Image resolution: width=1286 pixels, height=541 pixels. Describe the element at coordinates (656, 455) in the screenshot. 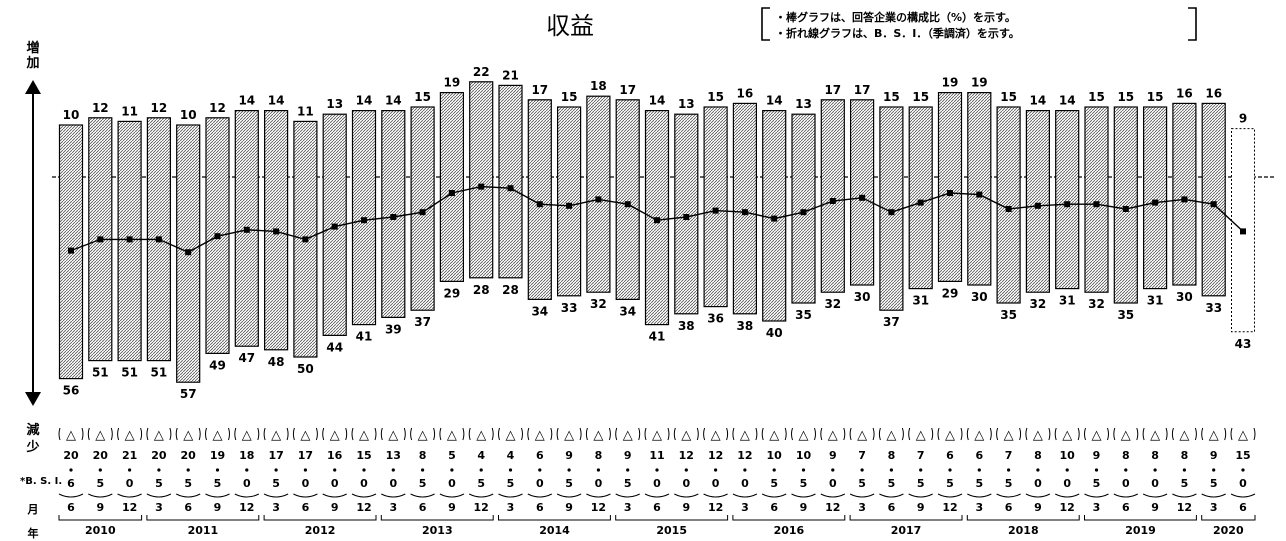

I see `bsi-integer: 11` at that location.